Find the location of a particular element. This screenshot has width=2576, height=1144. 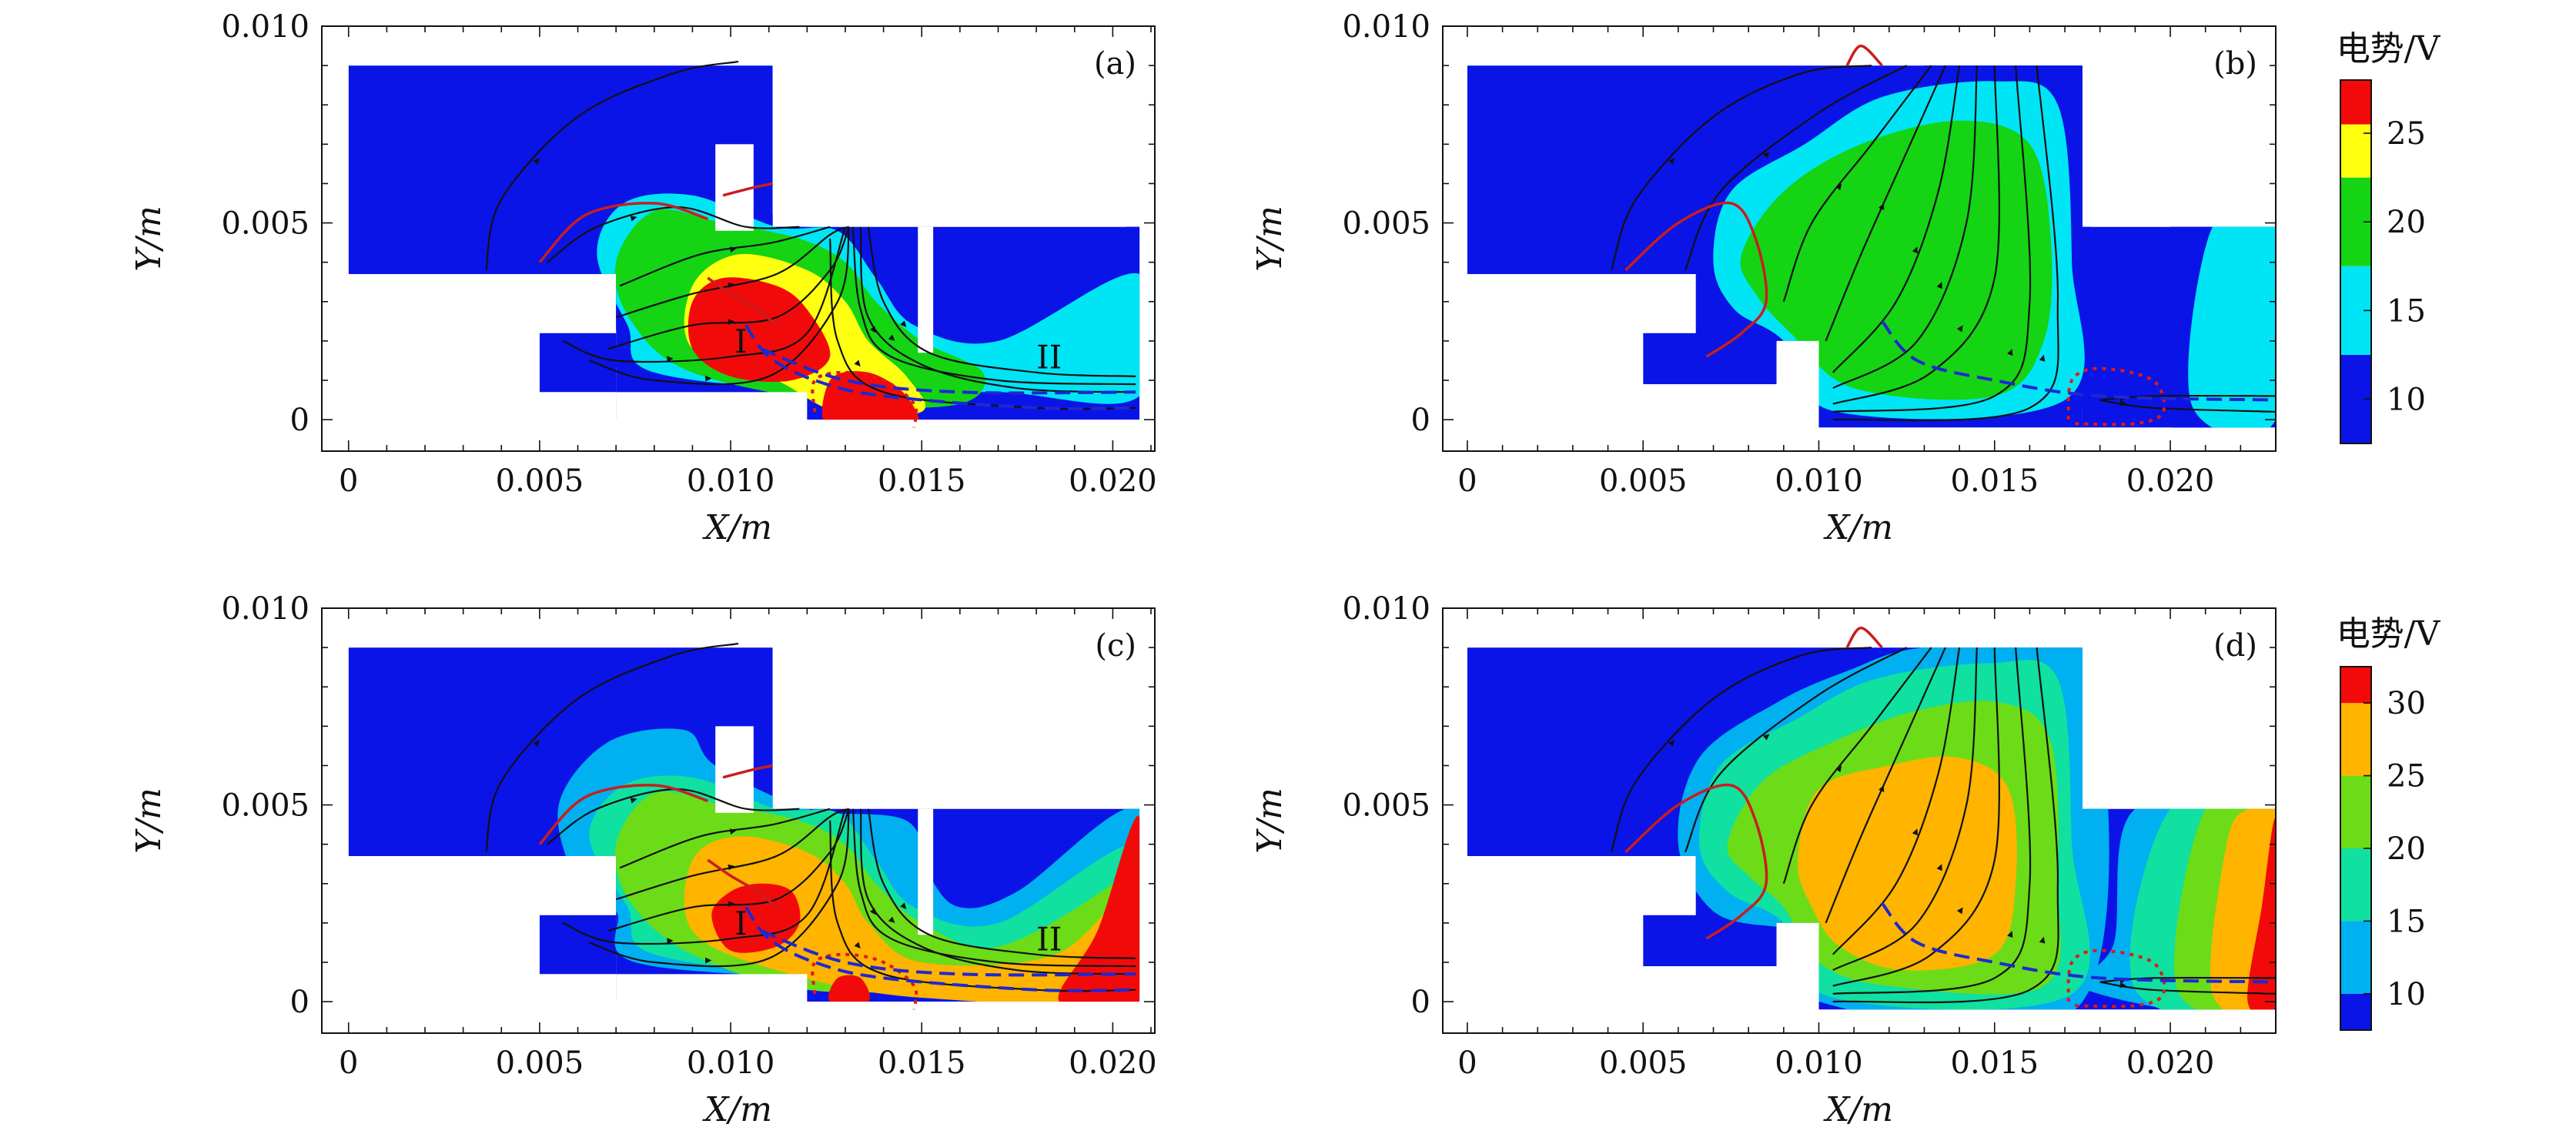

colorbar-title: 电势/V is located at coordinates (2389, 634).